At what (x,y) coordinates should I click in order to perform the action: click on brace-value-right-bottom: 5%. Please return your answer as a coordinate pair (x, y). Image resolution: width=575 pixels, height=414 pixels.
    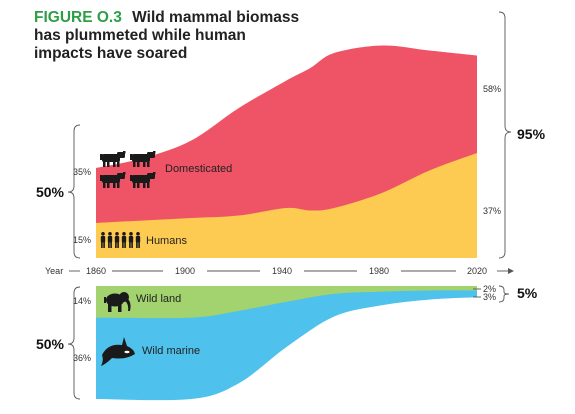
    Looking at the image, I should click on (527, 293).